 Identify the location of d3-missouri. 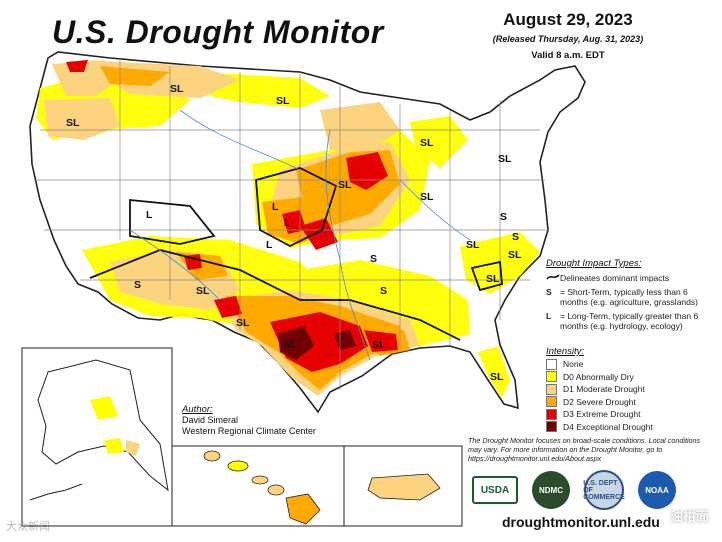
(319, 234).